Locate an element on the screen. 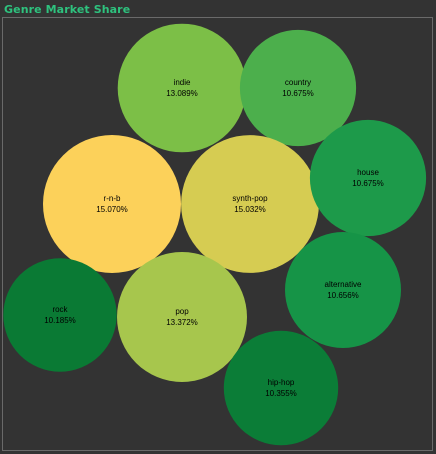  bubble-pop: pop 13.372% is located at coordinates (182, 317).